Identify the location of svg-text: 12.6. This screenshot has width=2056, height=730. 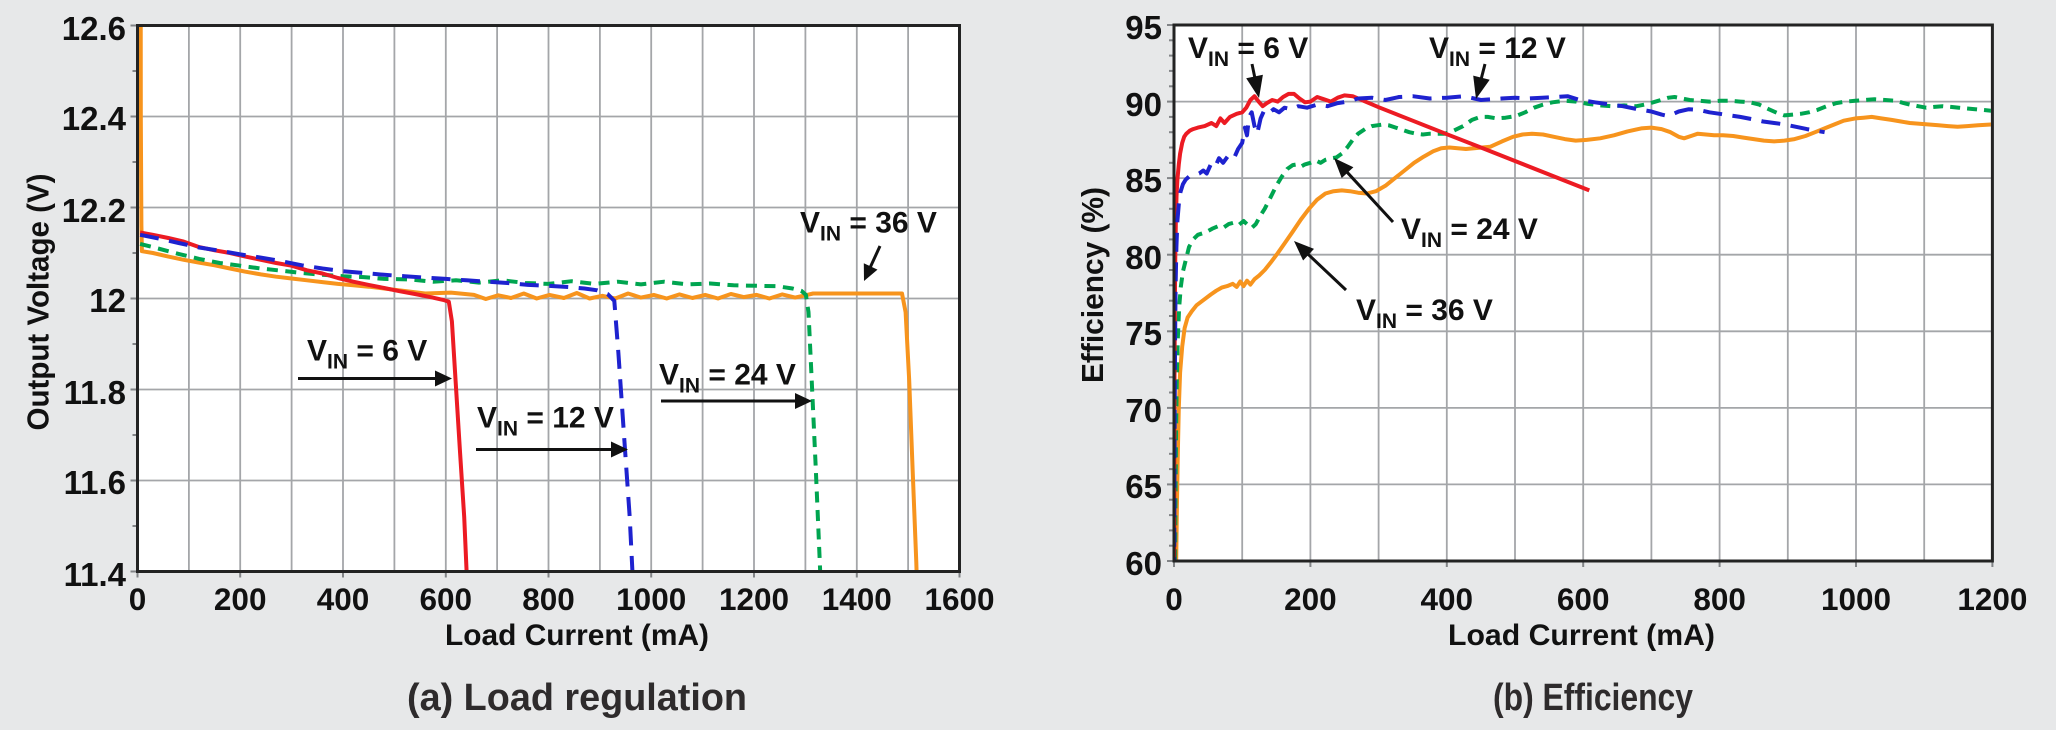
(94, 28).